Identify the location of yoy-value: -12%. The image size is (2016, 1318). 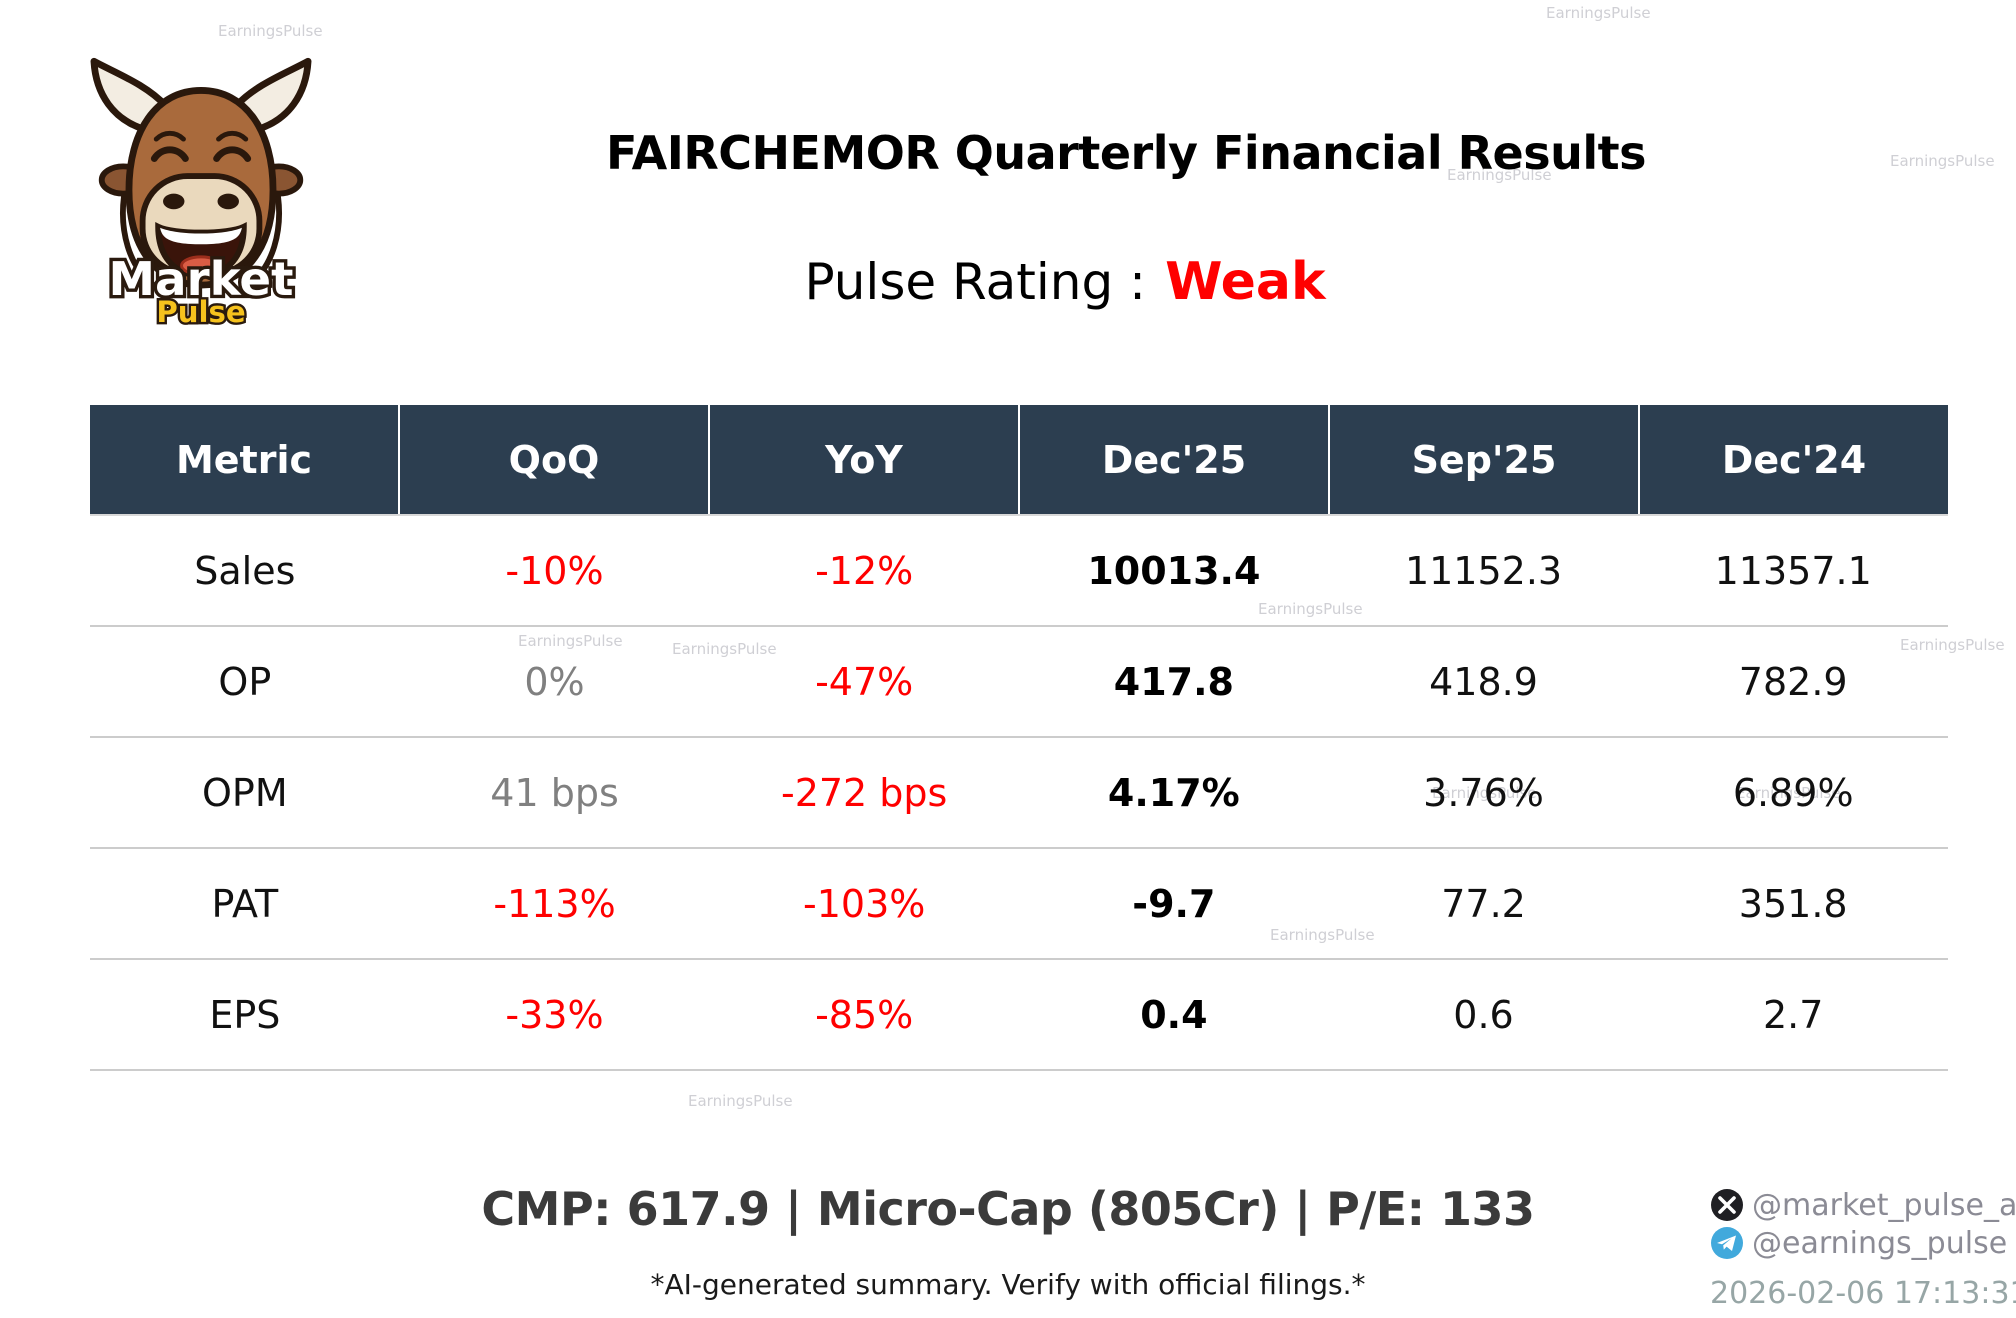
(864, 570).